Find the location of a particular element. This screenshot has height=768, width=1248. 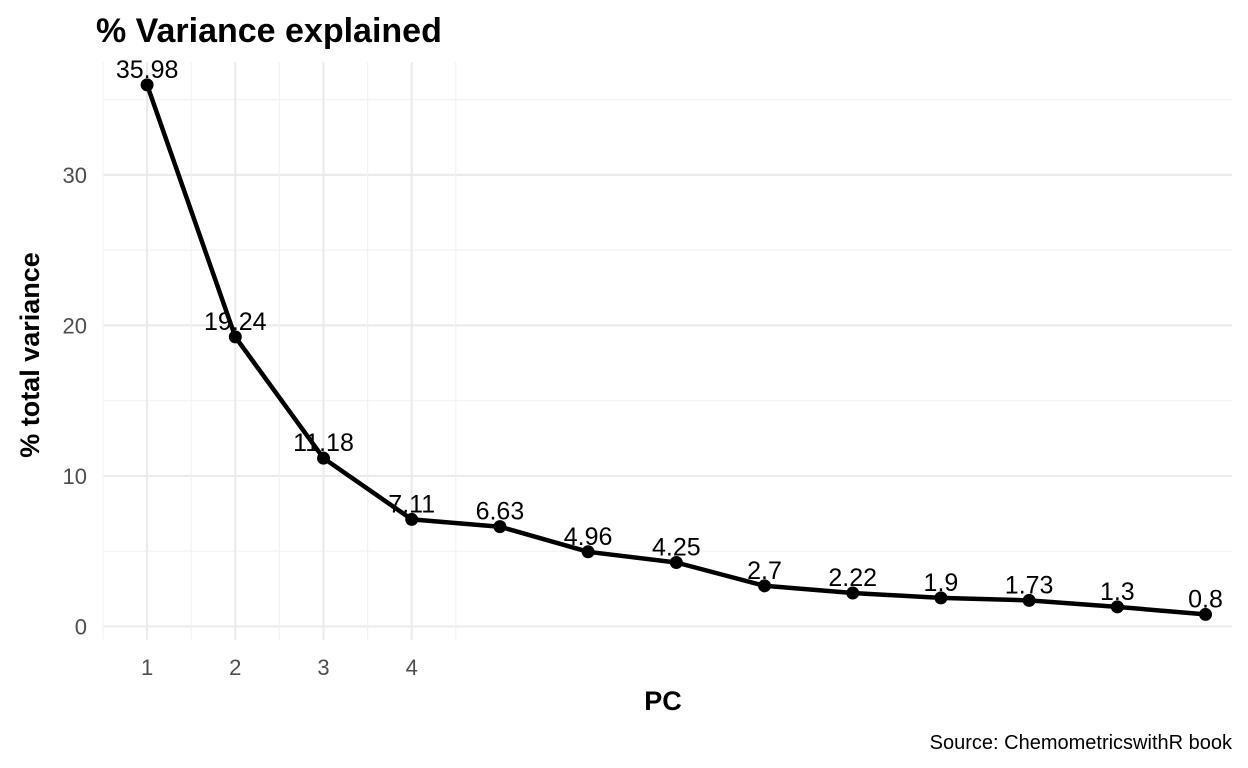

y-tick-label: 0 is located at coordinates (81, 626).